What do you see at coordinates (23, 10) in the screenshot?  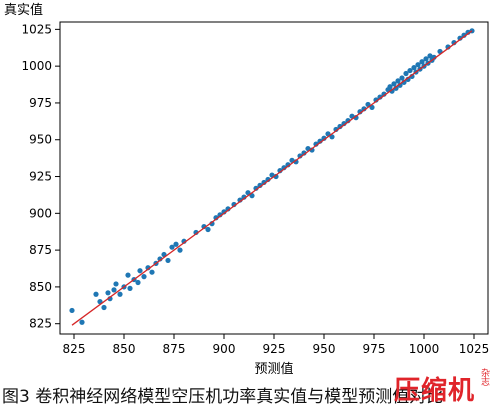 I see `y-axis-label: 真实值` at bounding box center [23, 10].